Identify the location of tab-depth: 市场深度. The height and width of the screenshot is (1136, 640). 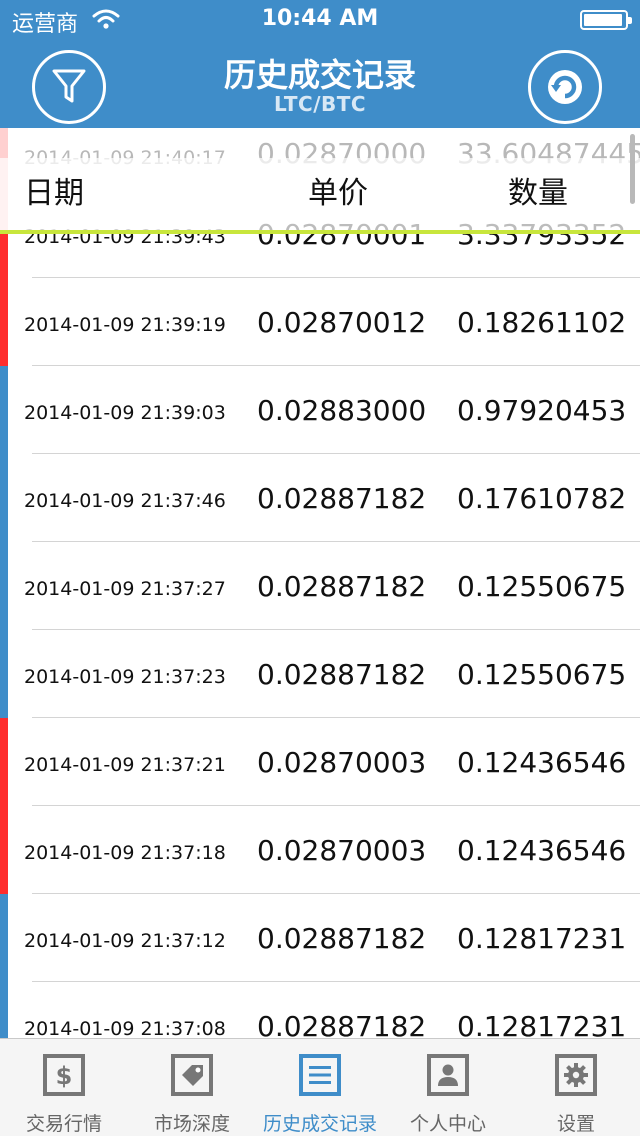
(192, 1087).